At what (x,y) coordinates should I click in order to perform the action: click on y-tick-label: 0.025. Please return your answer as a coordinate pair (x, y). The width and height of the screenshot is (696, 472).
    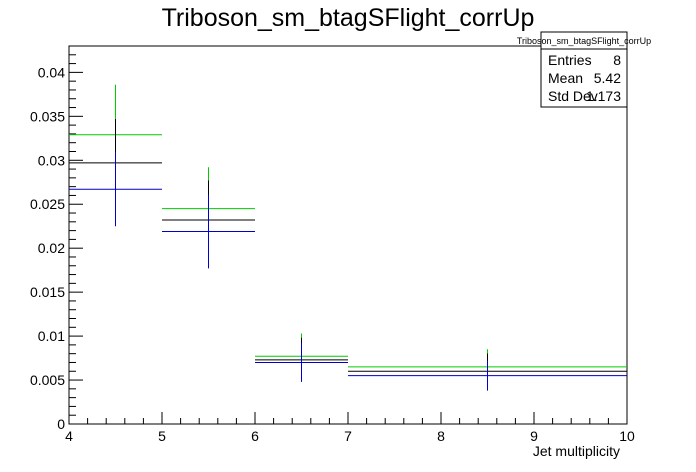
    Looking at the image, I should click on (47, 204).